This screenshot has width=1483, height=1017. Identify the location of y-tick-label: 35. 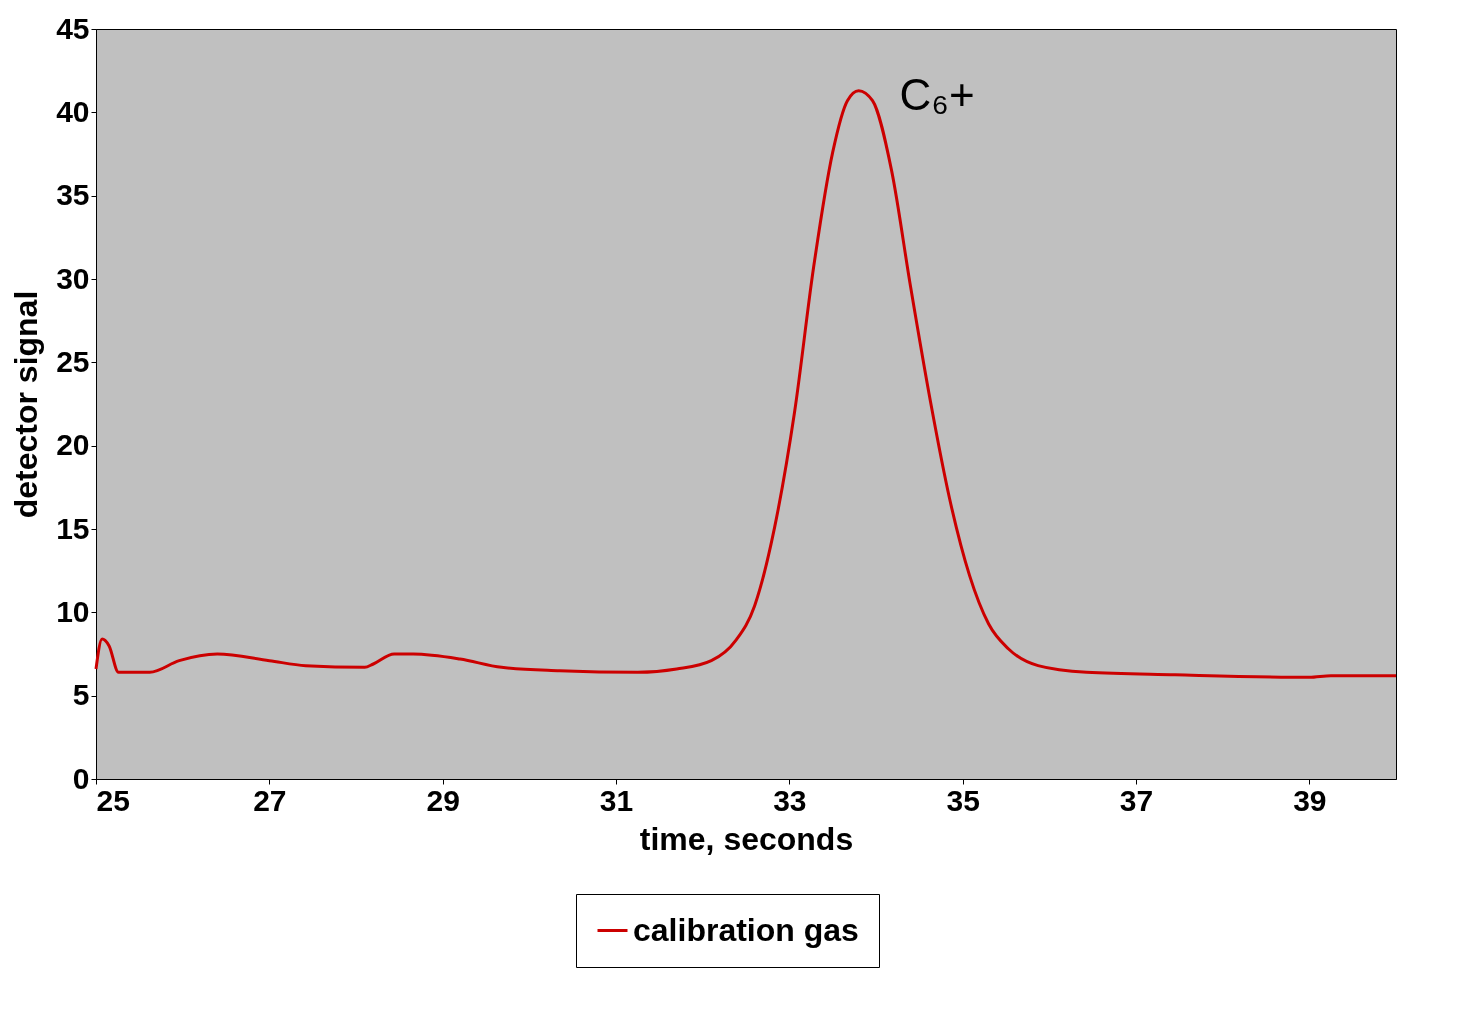
(73, 195).